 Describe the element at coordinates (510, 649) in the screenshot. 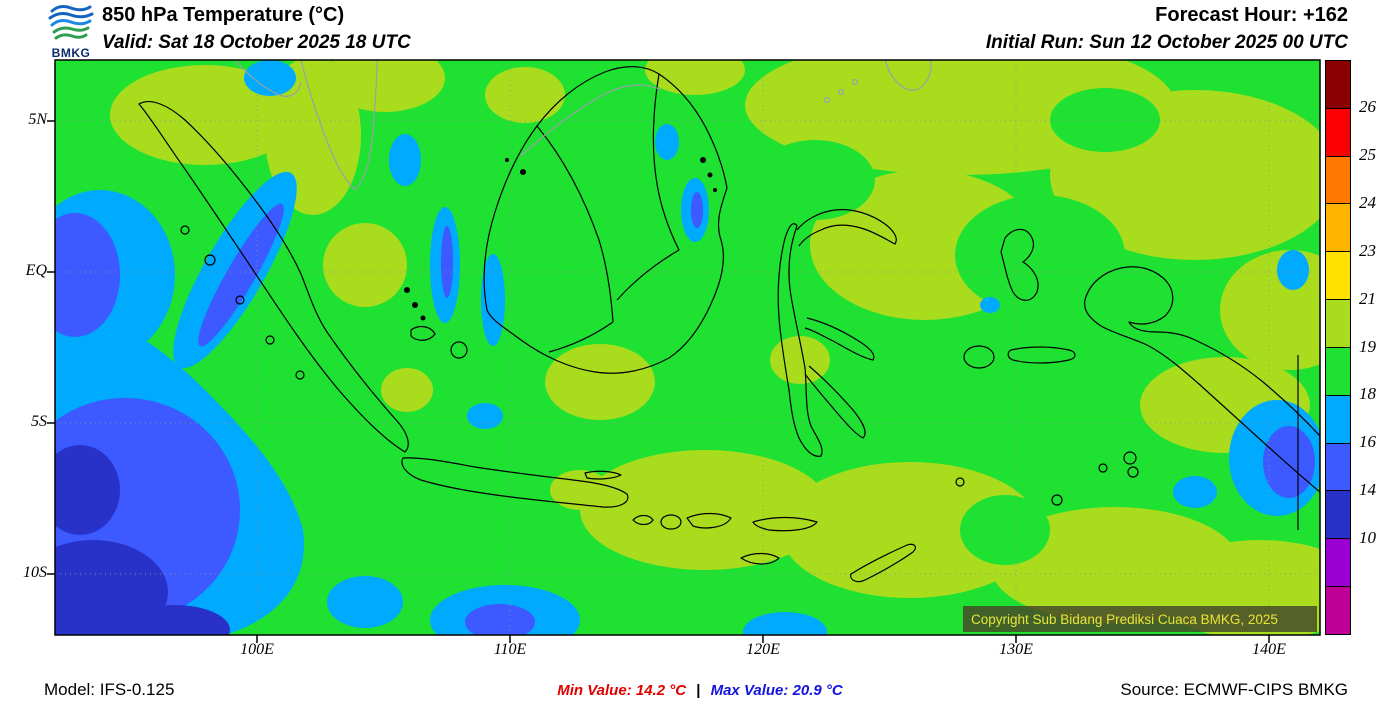

I see `lon-label: 110E` at that location.